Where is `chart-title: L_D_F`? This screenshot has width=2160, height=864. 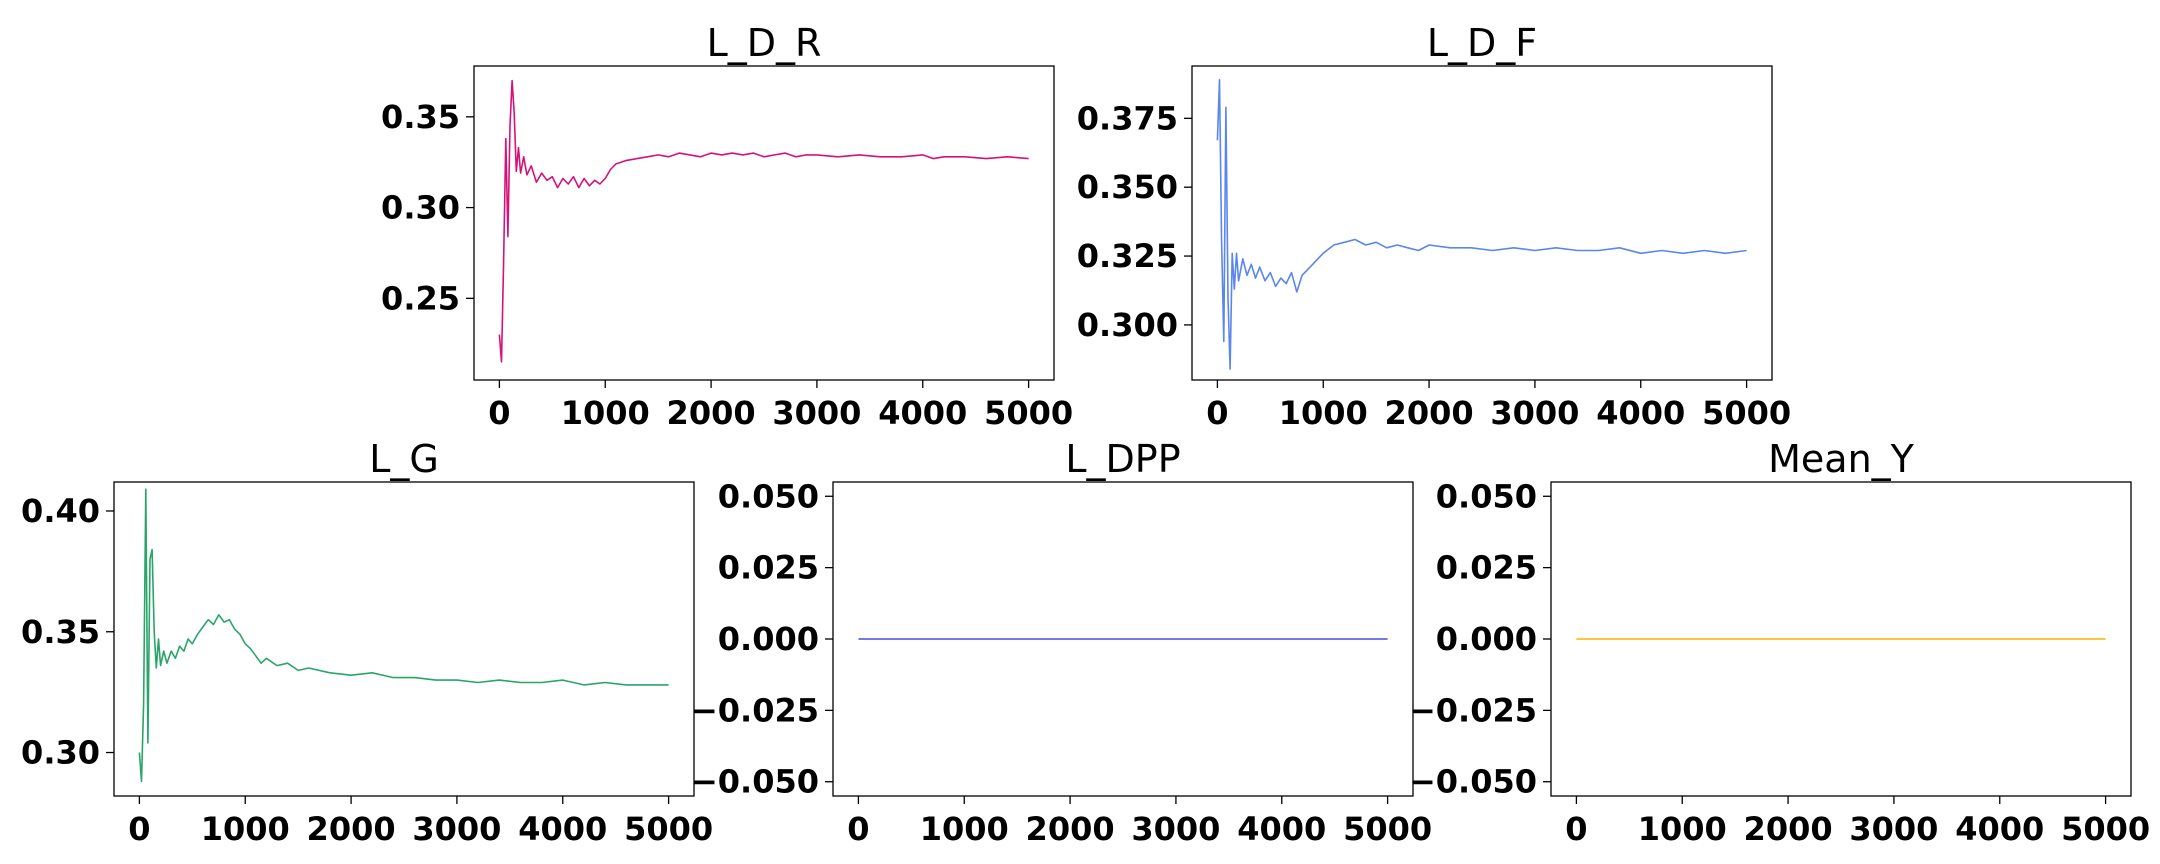
chart-title: L_D_F is located at coordinates (1482, 43).